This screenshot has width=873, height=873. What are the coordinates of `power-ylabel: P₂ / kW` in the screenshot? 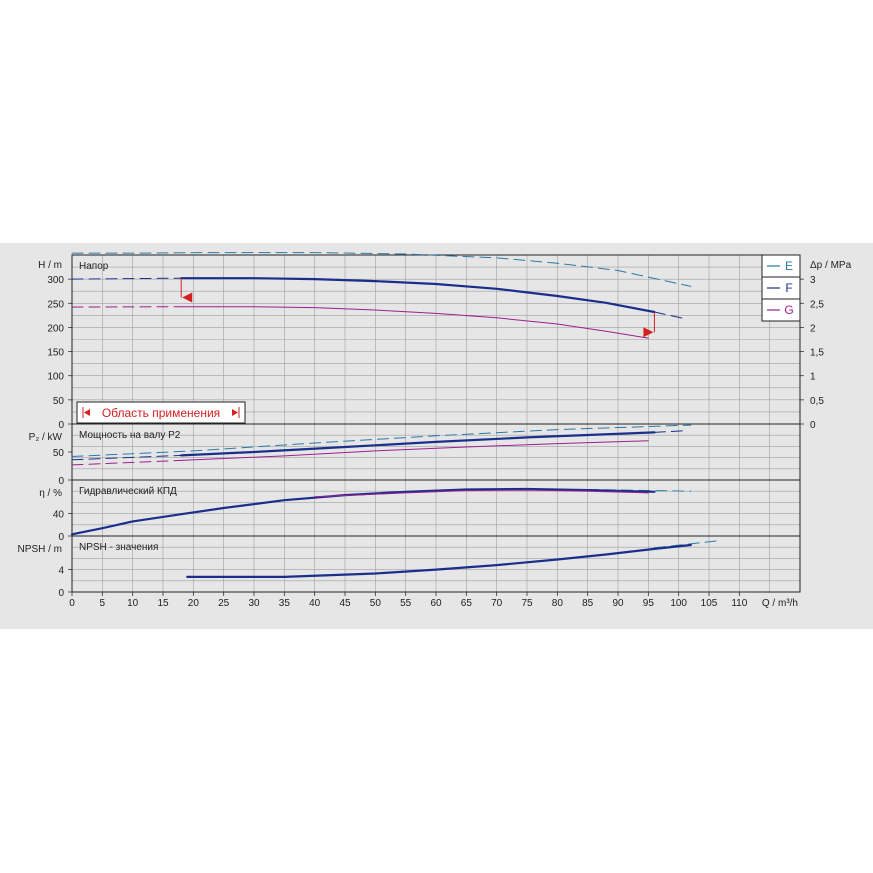 It's located at (46, 437).